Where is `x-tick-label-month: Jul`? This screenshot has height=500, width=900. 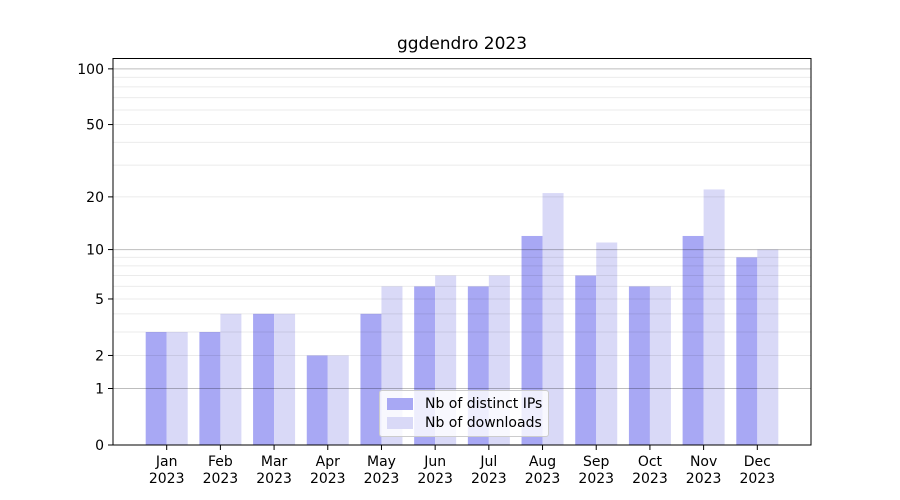
x-tick-label-month: Jul is located at coordinates (488, 462).